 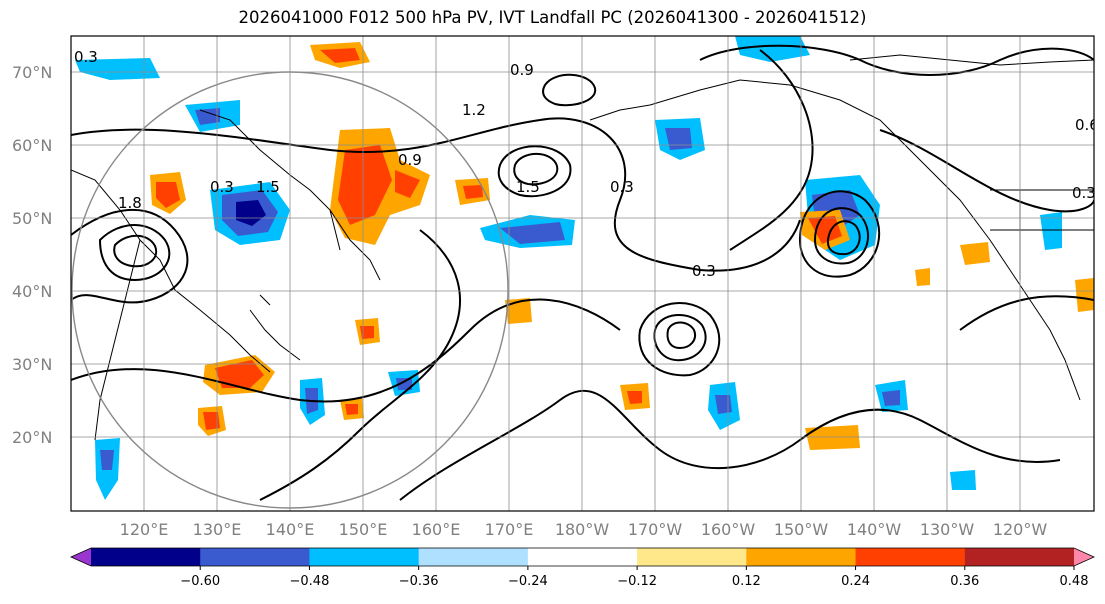 What do you see at coordinates (217, 529) in the screenshot?
I see `lon-label: 130°E` at bounding box center [217, 529].